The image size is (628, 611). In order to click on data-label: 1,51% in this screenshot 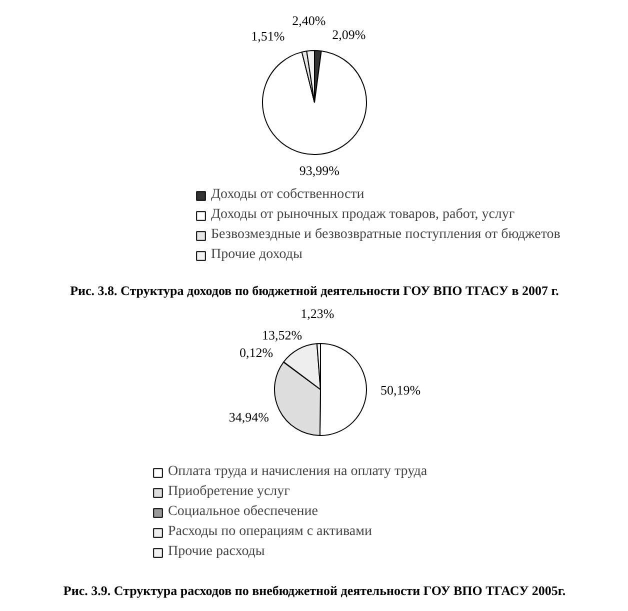, I will do `click(268, 36)`.